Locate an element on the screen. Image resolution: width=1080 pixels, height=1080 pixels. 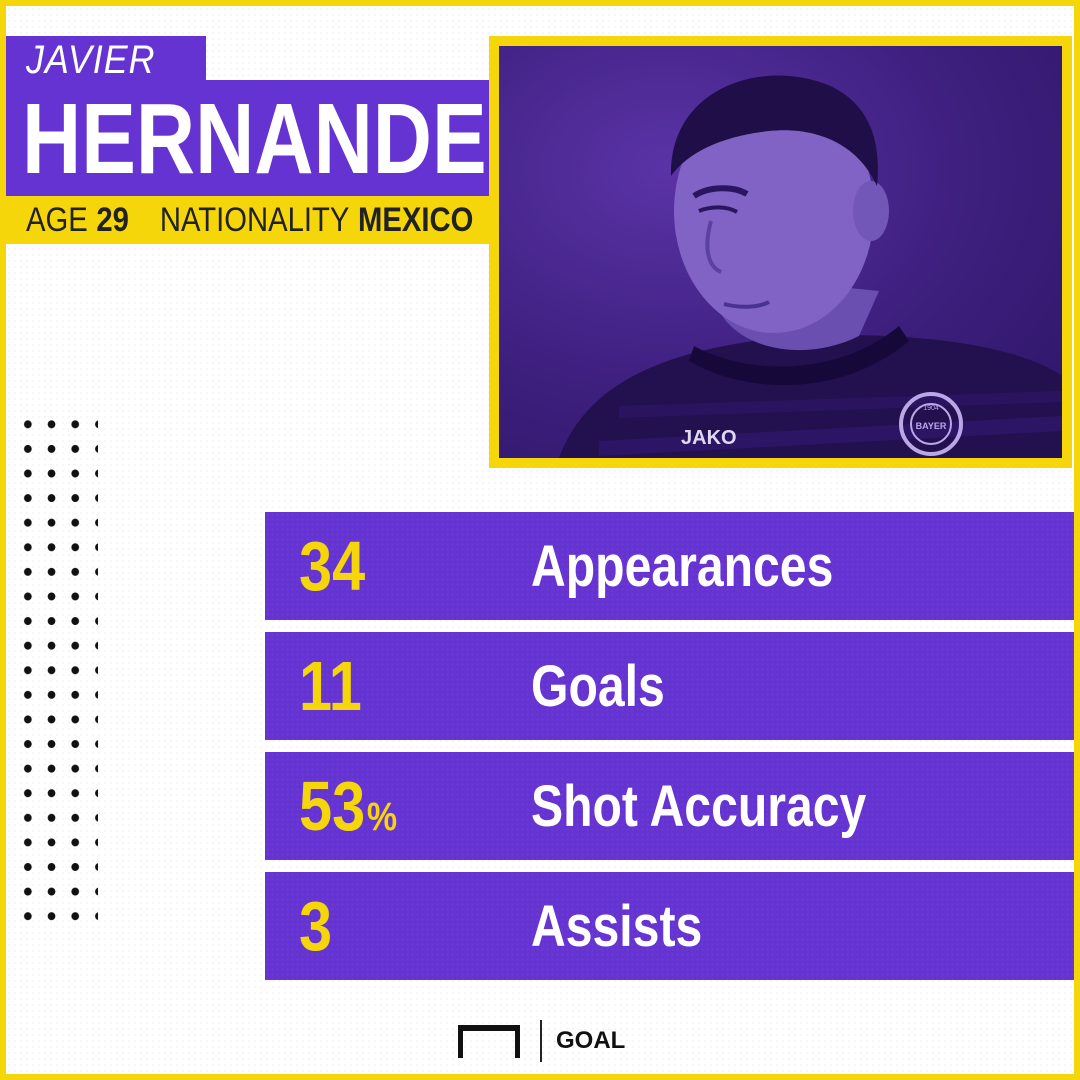
decorative-dot-grid is located at coordinates (57, 672).